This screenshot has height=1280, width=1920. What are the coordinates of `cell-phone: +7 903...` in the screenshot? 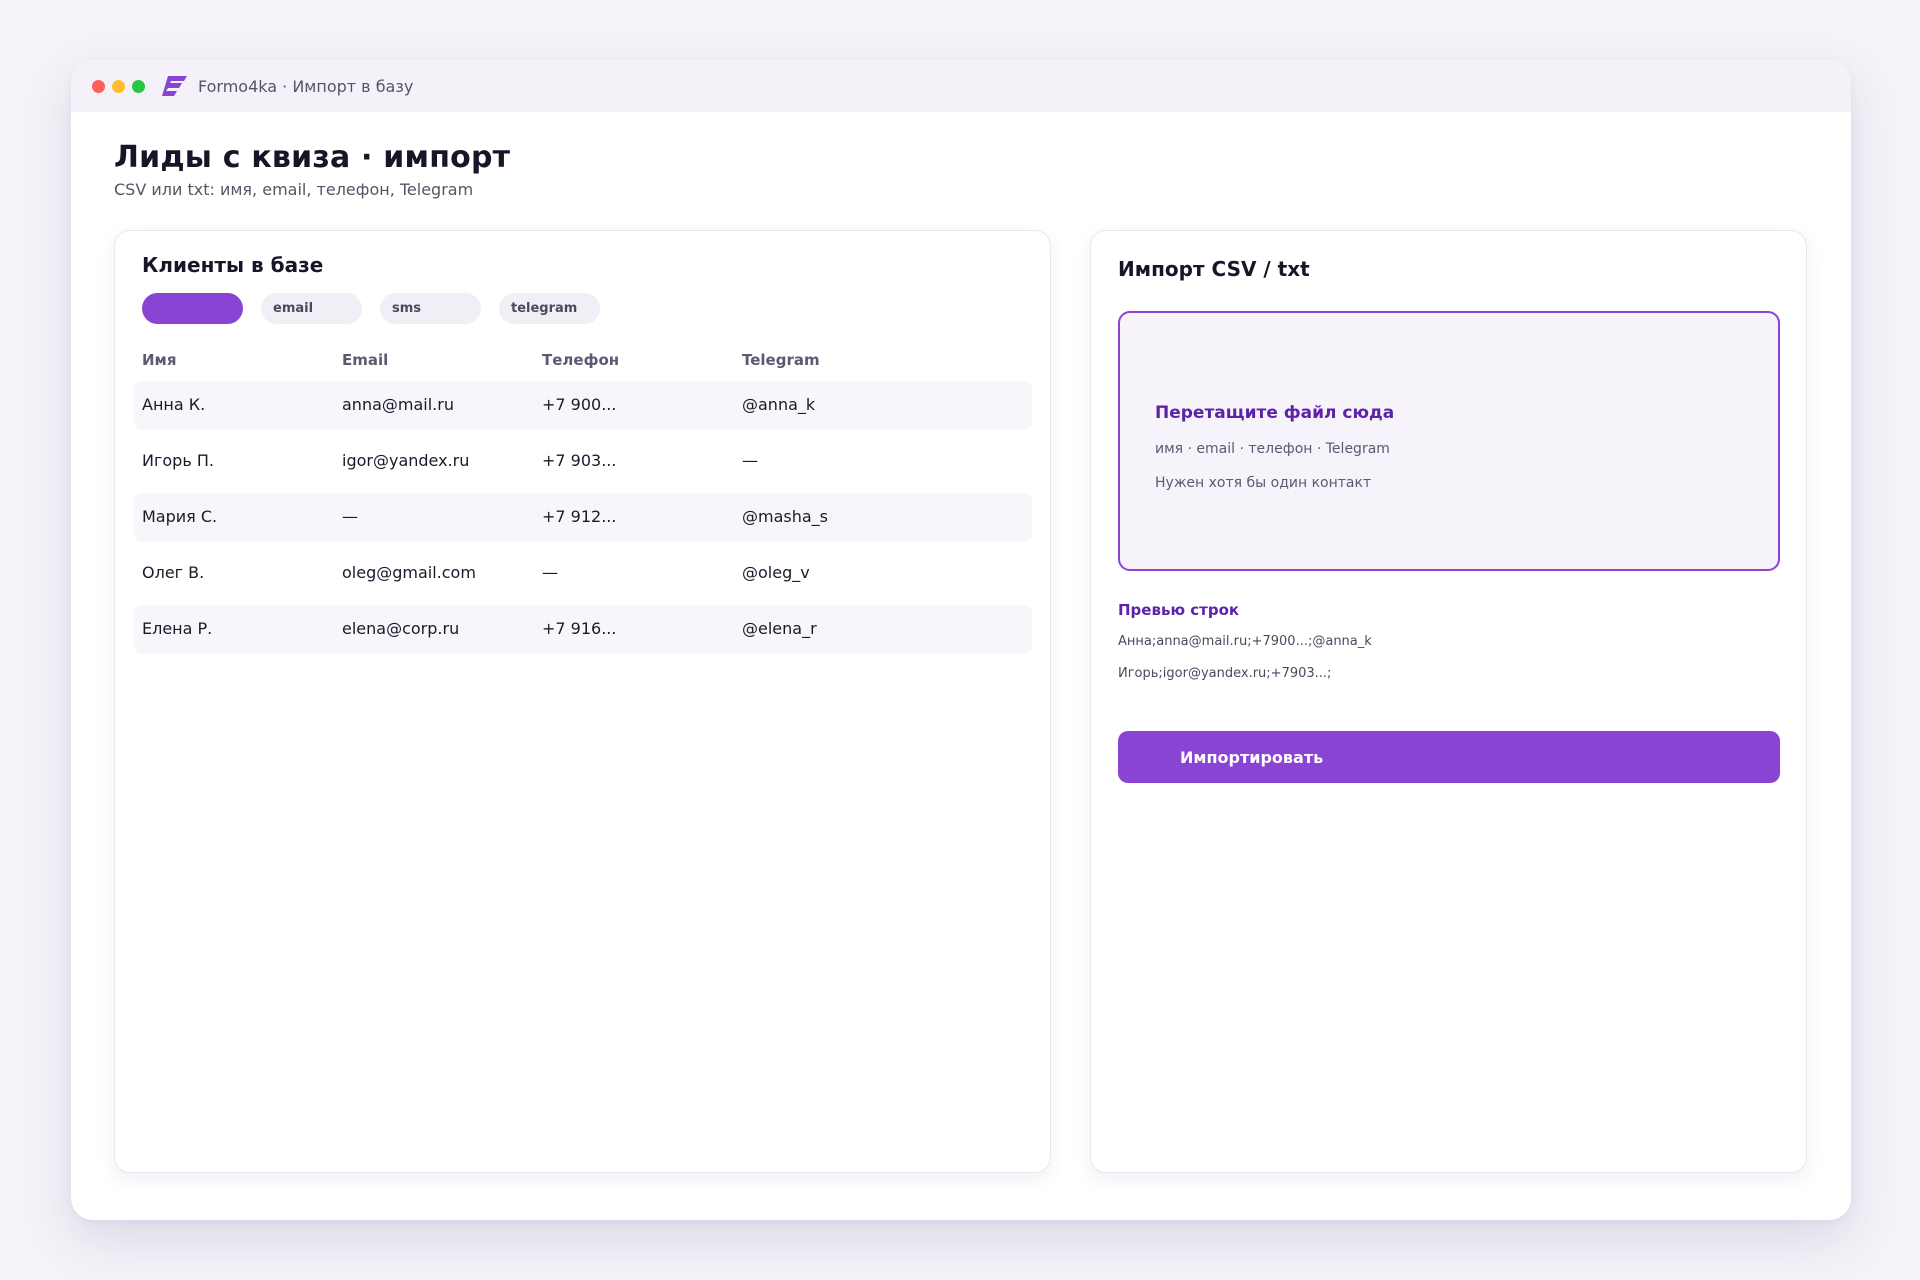 It's located at (579, 460).